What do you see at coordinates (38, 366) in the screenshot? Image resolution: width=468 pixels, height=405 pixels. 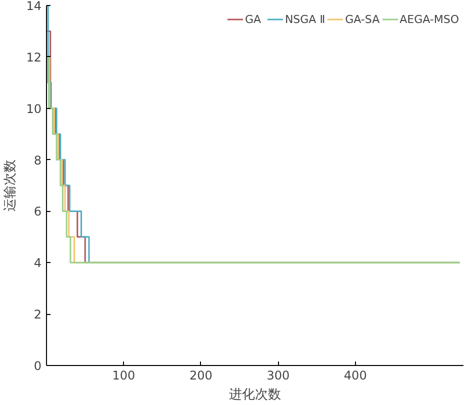 I see `y-tick-label: 0` at bounding box center [38, 366].